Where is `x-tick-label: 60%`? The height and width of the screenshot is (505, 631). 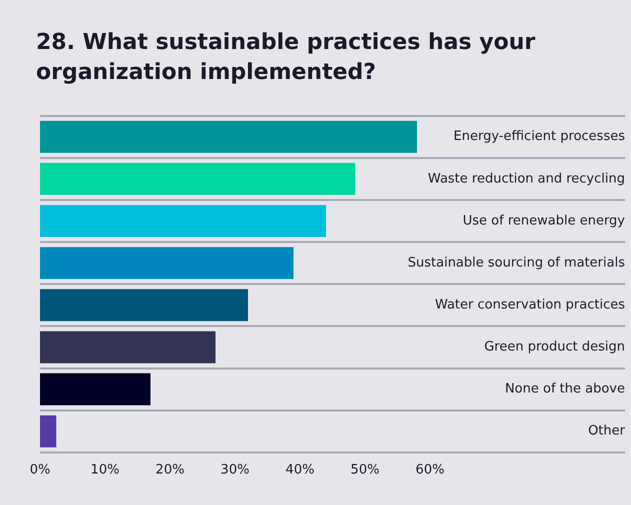 x-tick-label: 60% is located at coordinates (430, 470).